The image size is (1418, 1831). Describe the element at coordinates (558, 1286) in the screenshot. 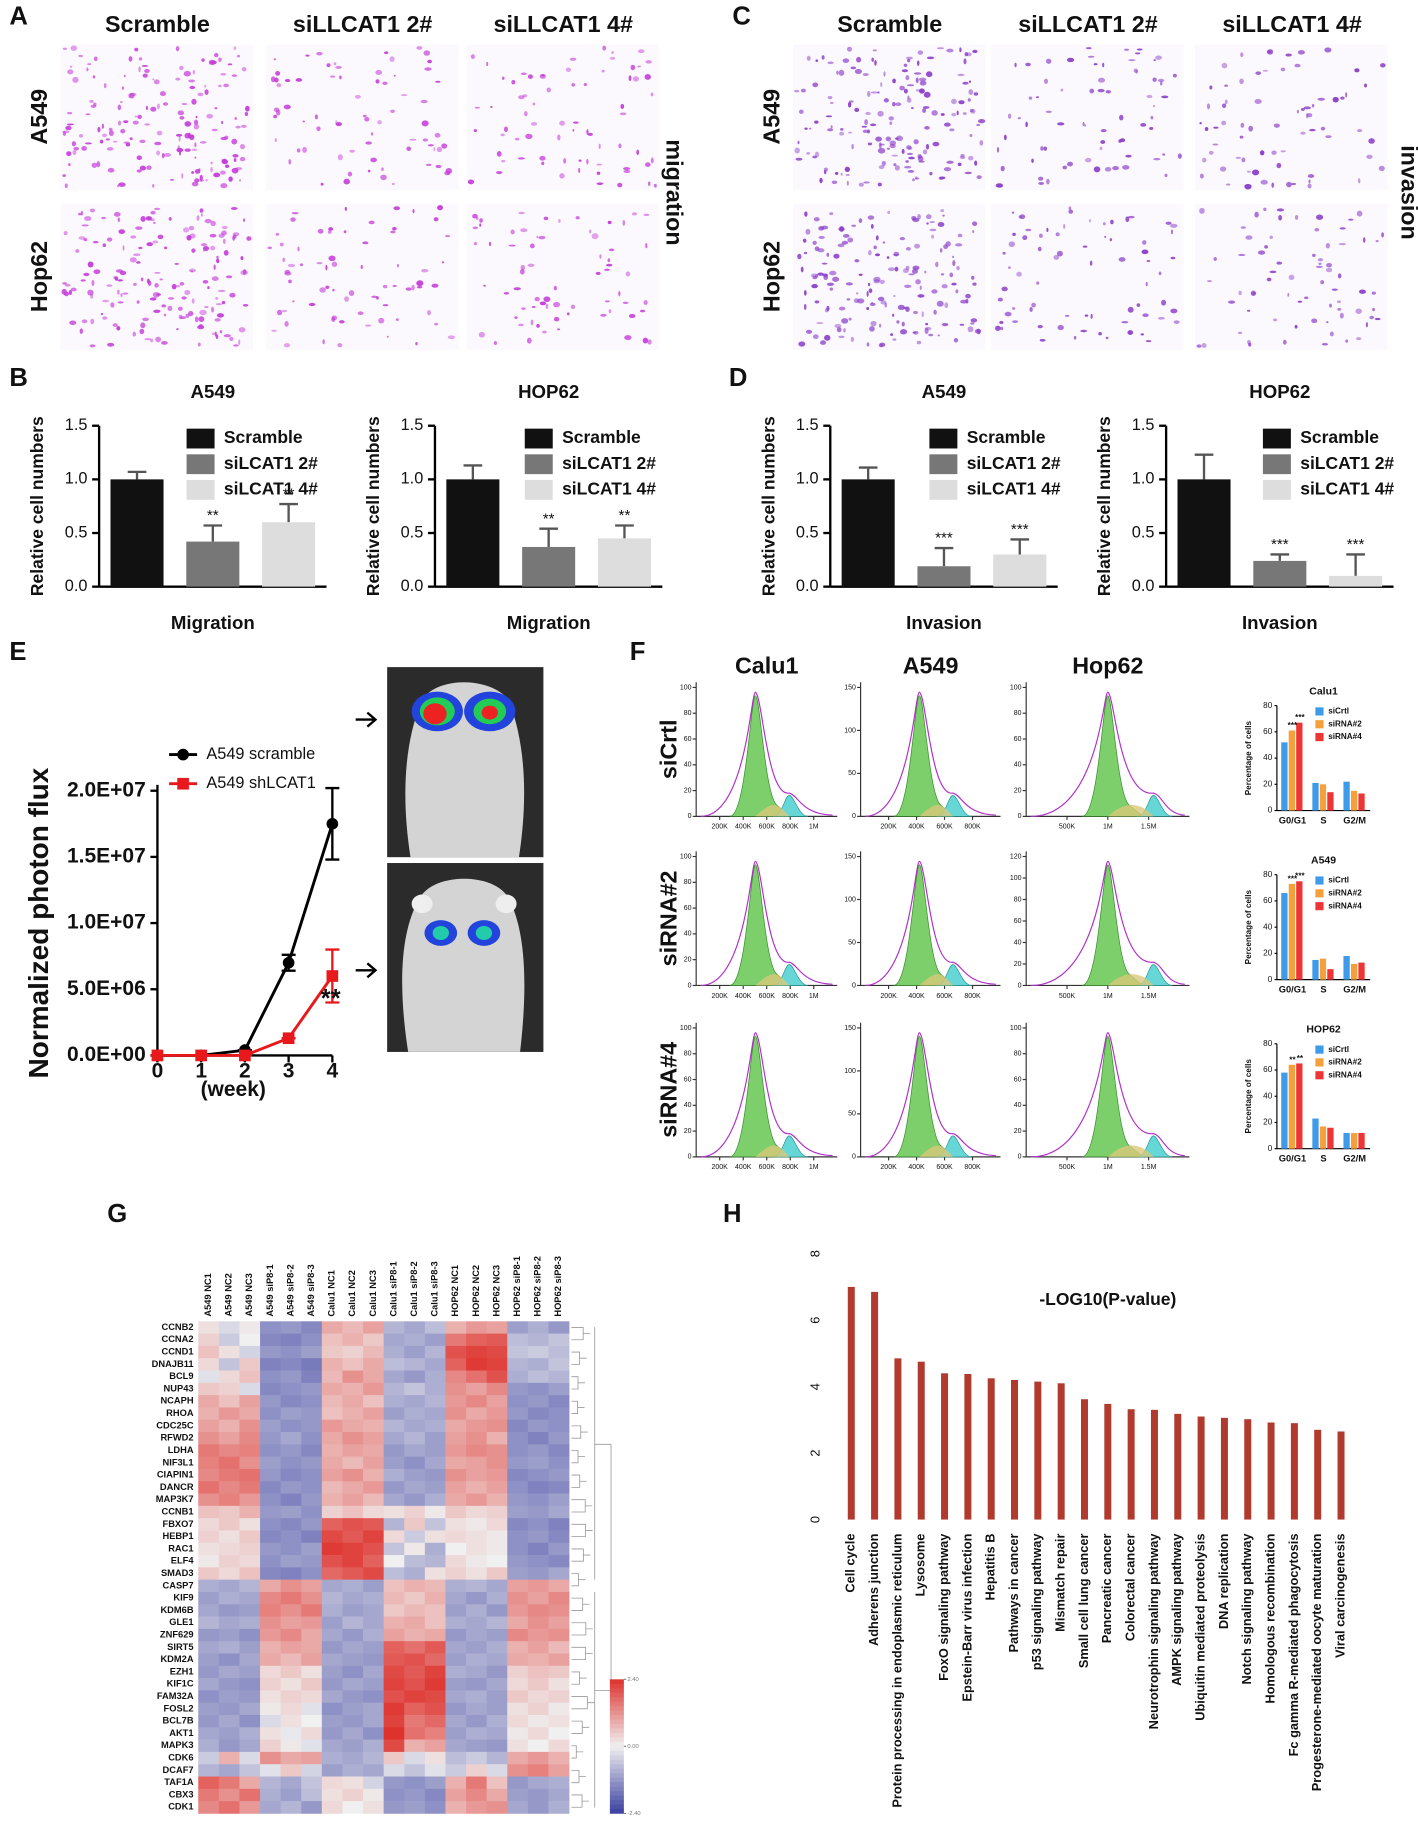

I see `column-label: HOP62 siP8-3` at that location.